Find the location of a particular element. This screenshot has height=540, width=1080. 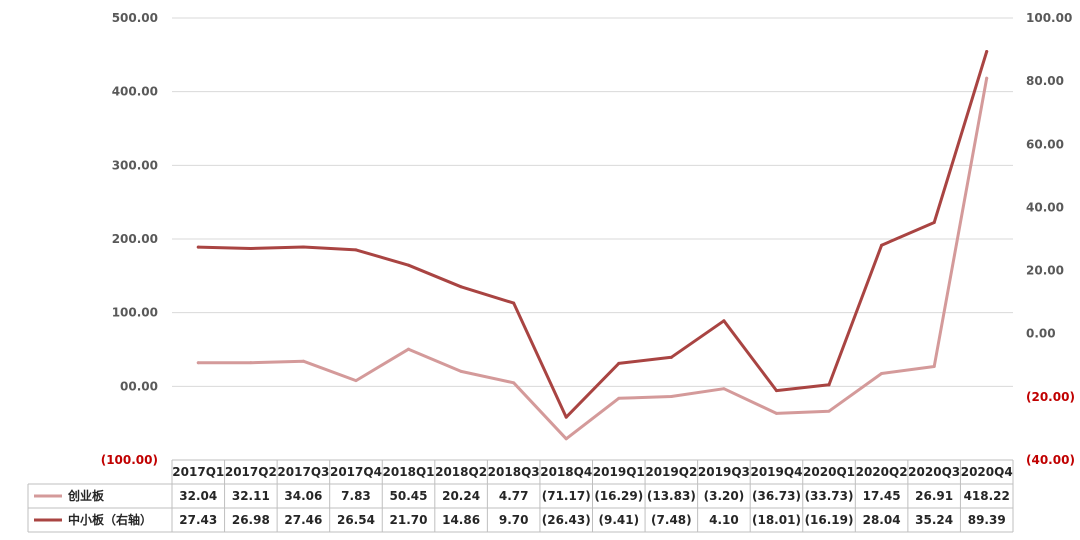

data-label: 34.06 is located at coordinates (303, 496).